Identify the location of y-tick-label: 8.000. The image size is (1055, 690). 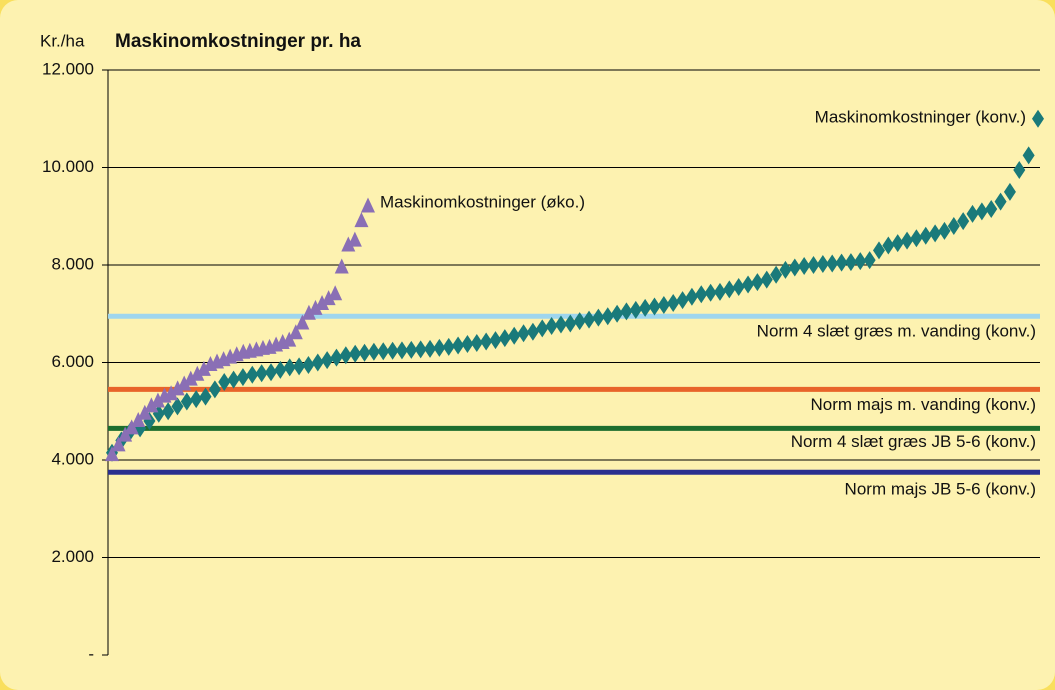
(72, 263).